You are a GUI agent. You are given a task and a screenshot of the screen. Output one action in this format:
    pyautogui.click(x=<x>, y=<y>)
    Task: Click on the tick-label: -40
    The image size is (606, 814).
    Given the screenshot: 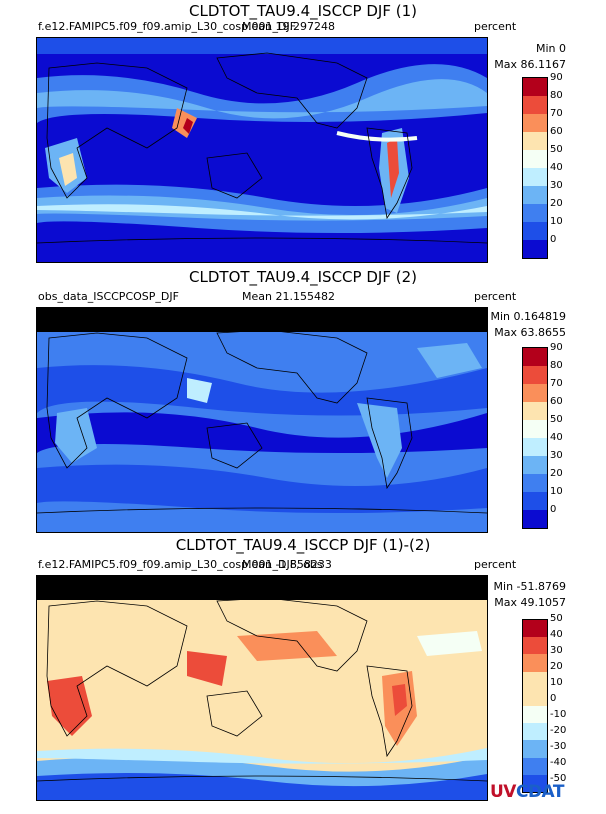 What is the action you would take?
    pyautogui.click(x=558, y=762)
    